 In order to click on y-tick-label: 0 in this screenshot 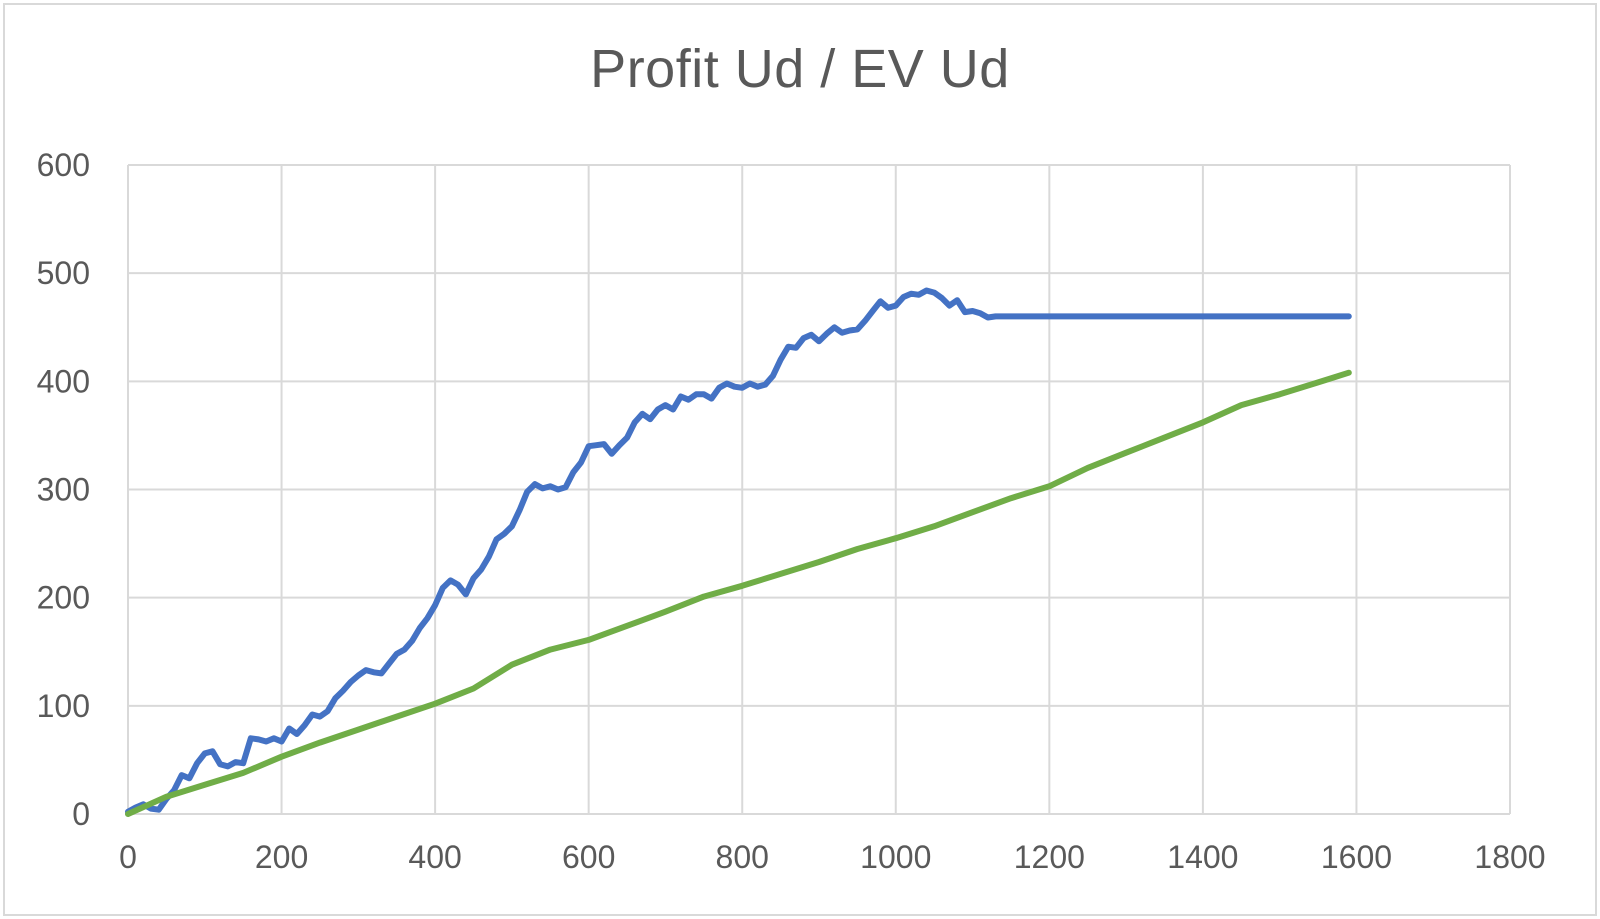, I will do `click(81, 814)`.